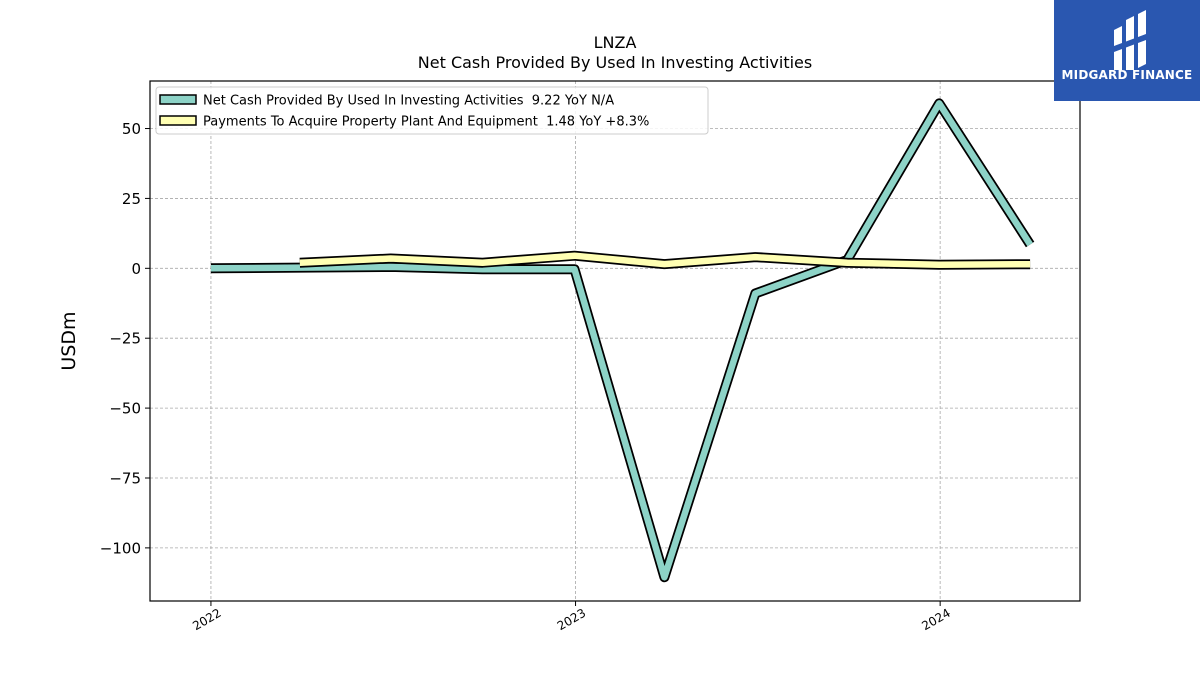 The width and height of the screenshot is (1200, 675). I want to click on y-axis-label: USDm, so click(69, 340).